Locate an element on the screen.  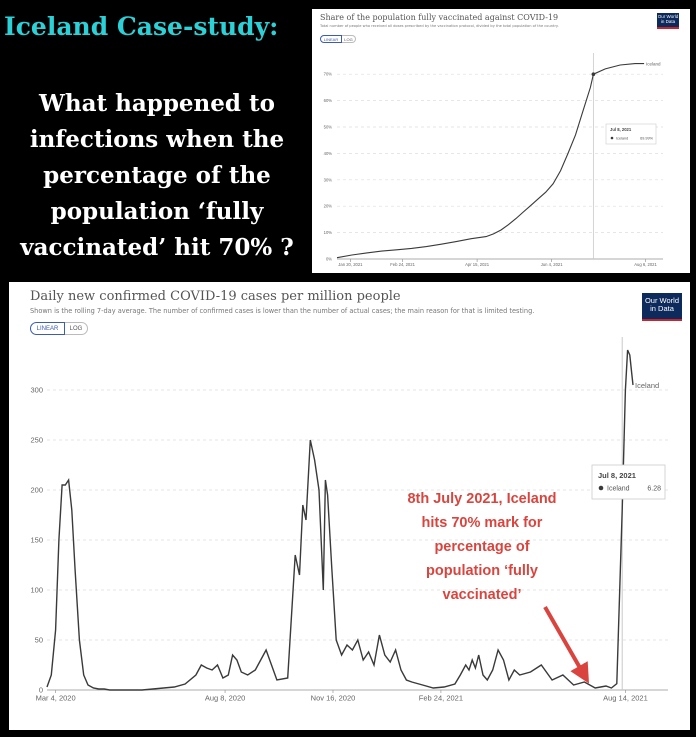
annotation-line: percentage of is located at coordinates (481, 547).